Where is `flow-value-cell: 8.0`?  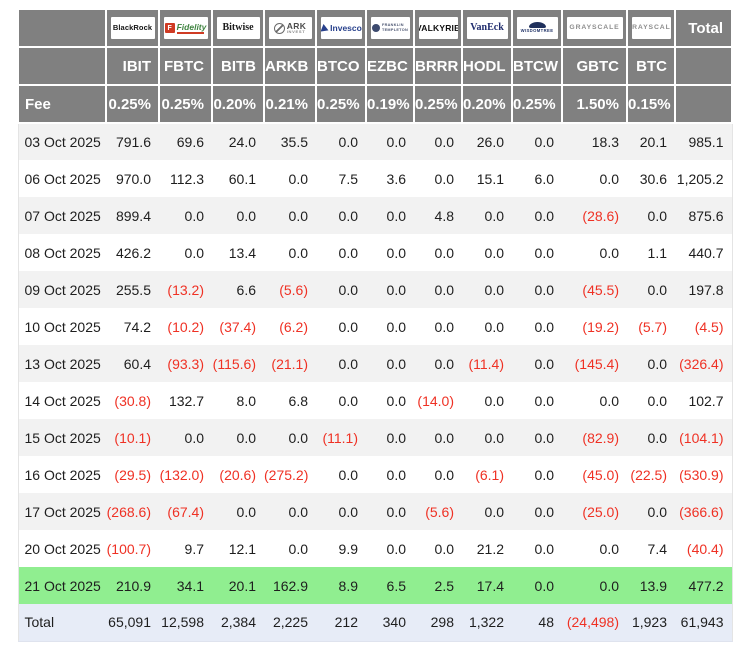
flow-value-cell: 8.0 is located at coordinates (246, 400).